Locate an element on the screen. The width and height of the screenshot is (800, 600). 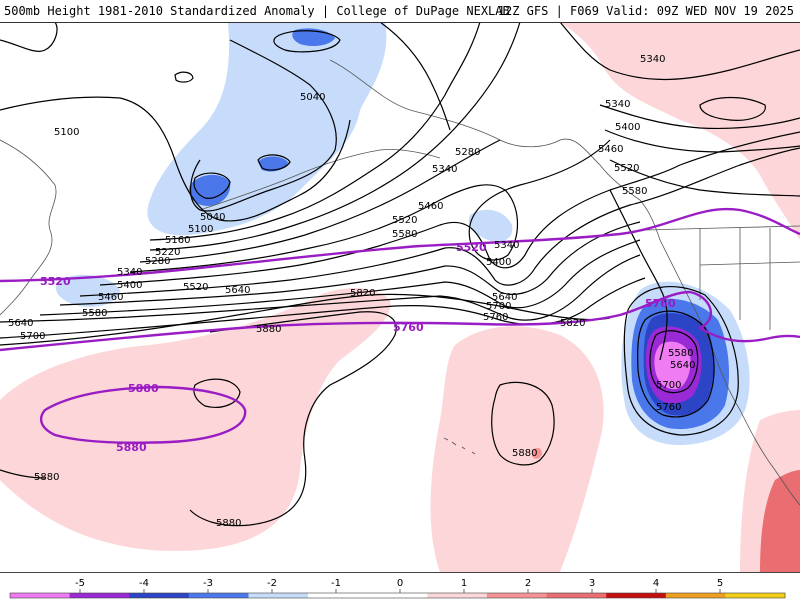
label-5640-w: 5640 is located at coordinates (237, 290).